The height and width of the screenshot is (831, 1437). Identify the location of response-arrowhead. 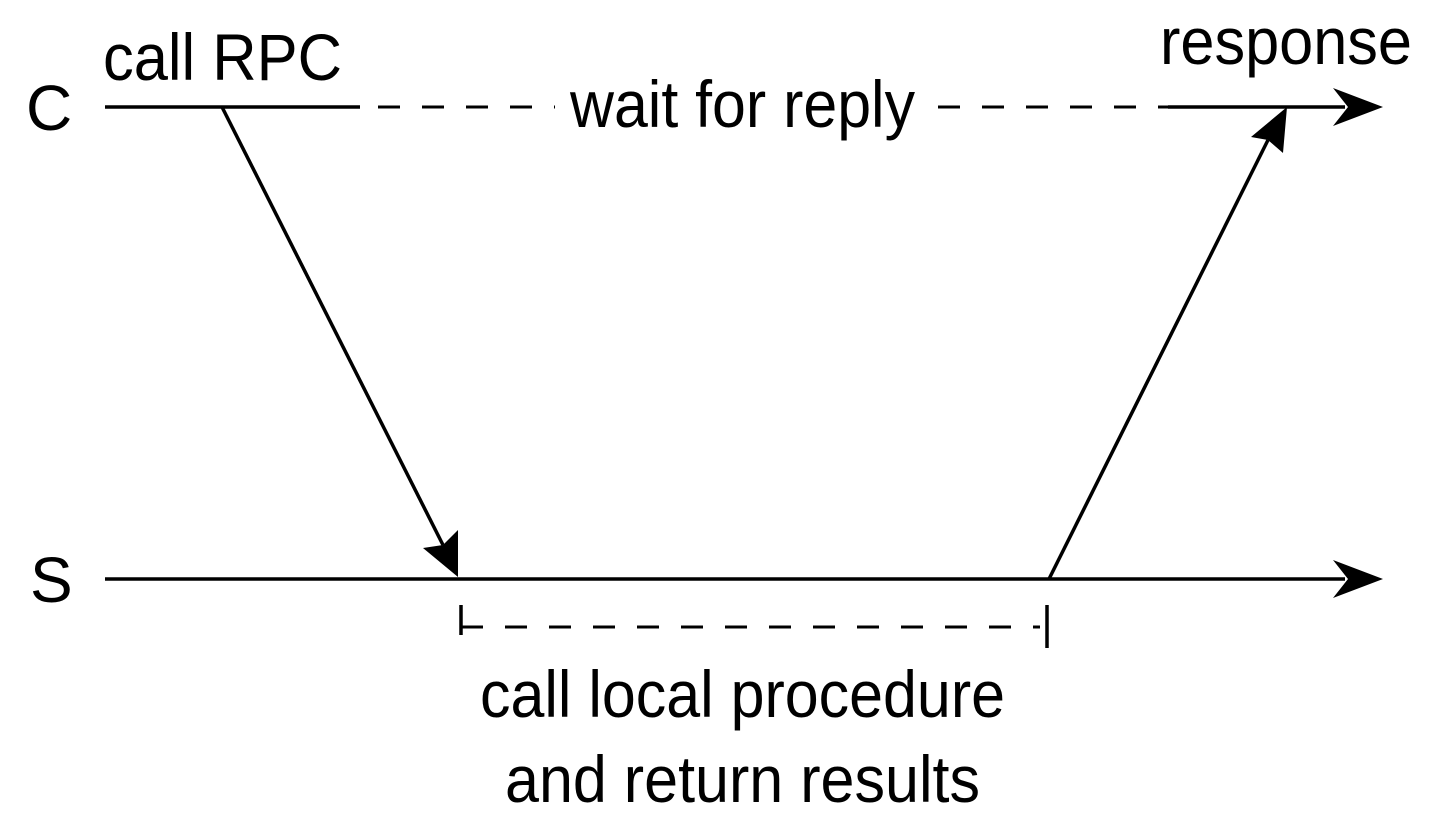
(1269, 130).